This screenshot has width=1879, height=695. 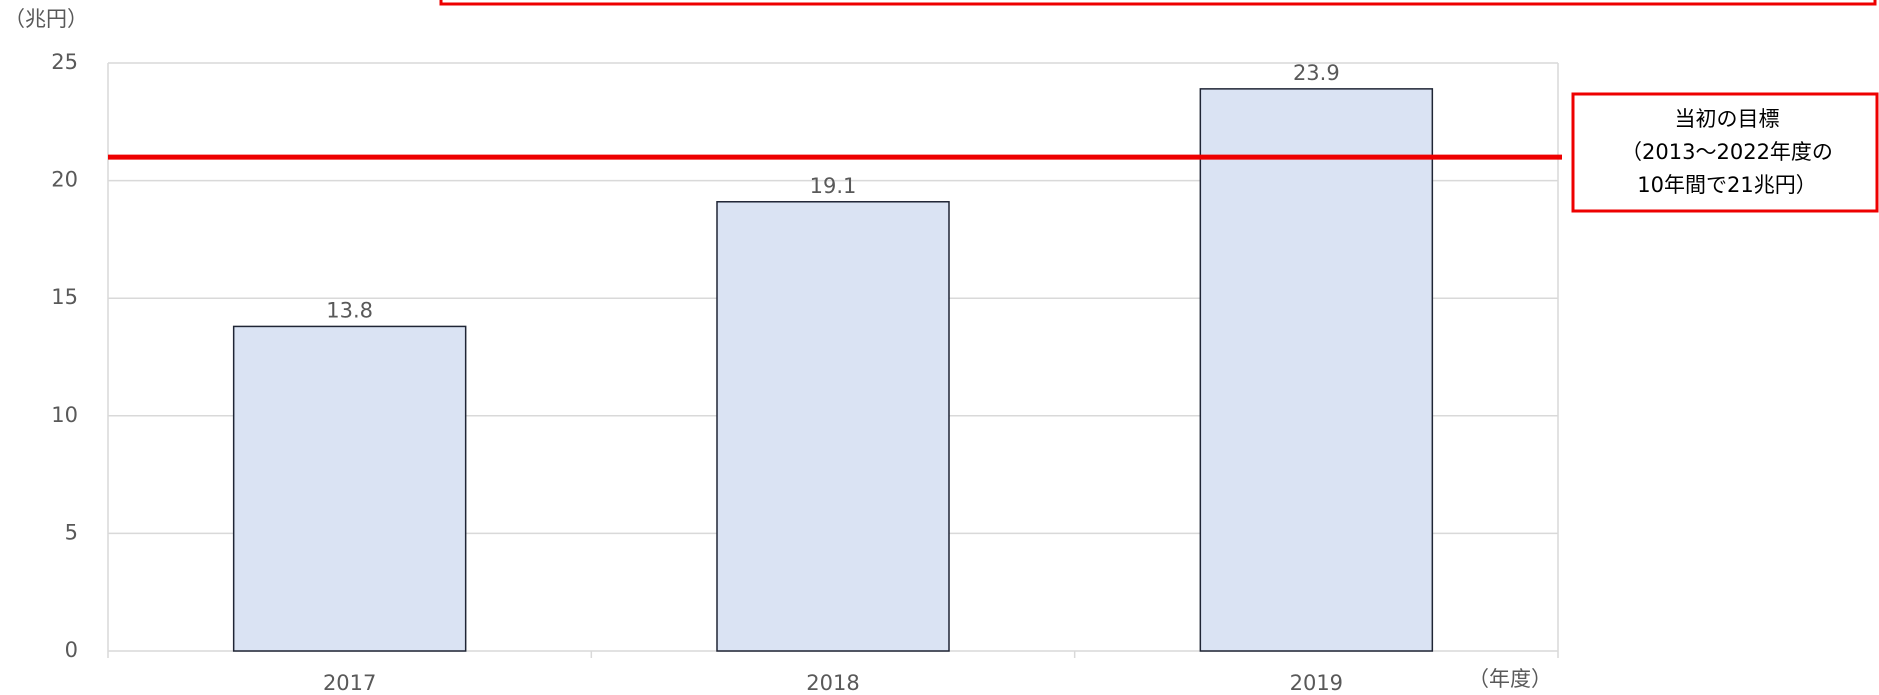 I want to click on y-tick-label: 5, so click(x=71, y=532).